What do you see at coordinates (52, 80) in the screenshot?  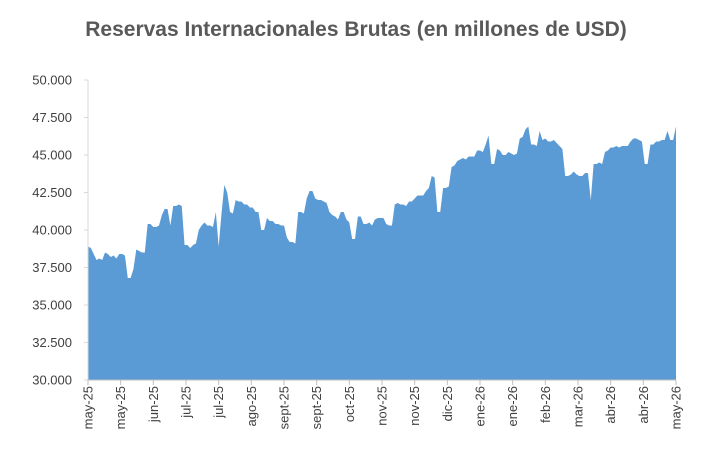 I see `y-tick-label: 50.000` at bounding box center [52, 80].